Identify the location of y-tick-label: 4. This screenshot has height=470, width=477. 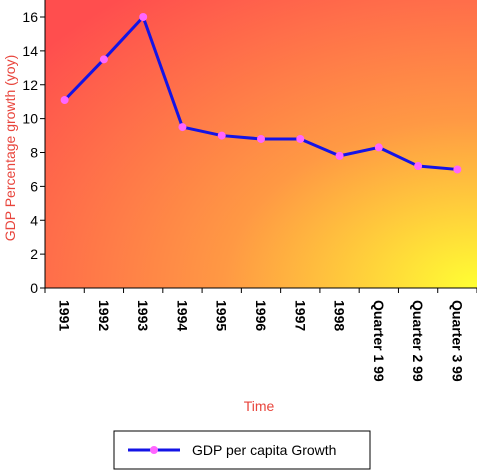
(34, 220).